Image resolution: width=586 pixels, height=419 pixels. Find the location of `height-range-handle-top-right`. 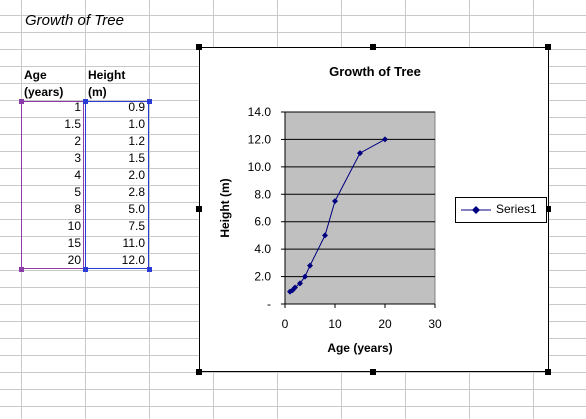

height-range-handle-top-right is located at coordinates (149, 101).